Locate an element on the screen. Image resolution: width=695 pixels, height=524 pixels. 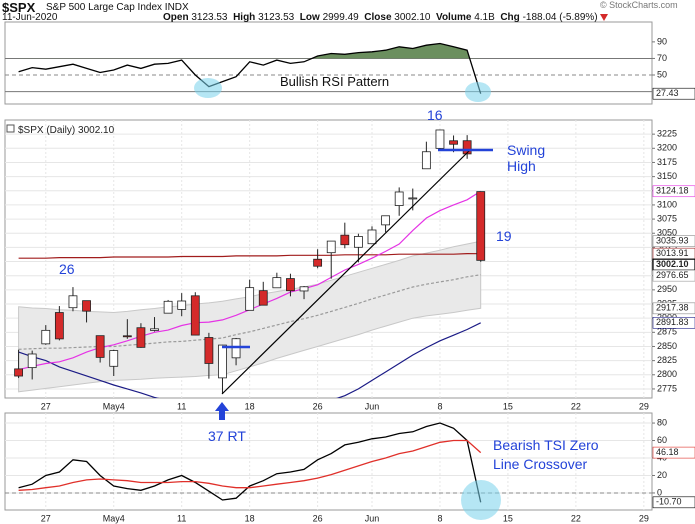
y-tick-label: 70 is located at coordinates (662, 58).